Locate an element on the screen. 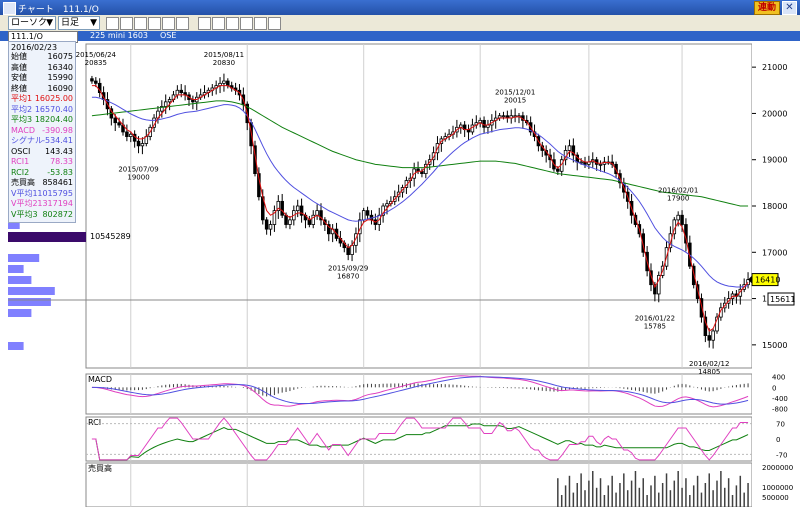 This screenshot has height=507, width=800. macd-tick-label: -400 is located at coordinates (780, 399).